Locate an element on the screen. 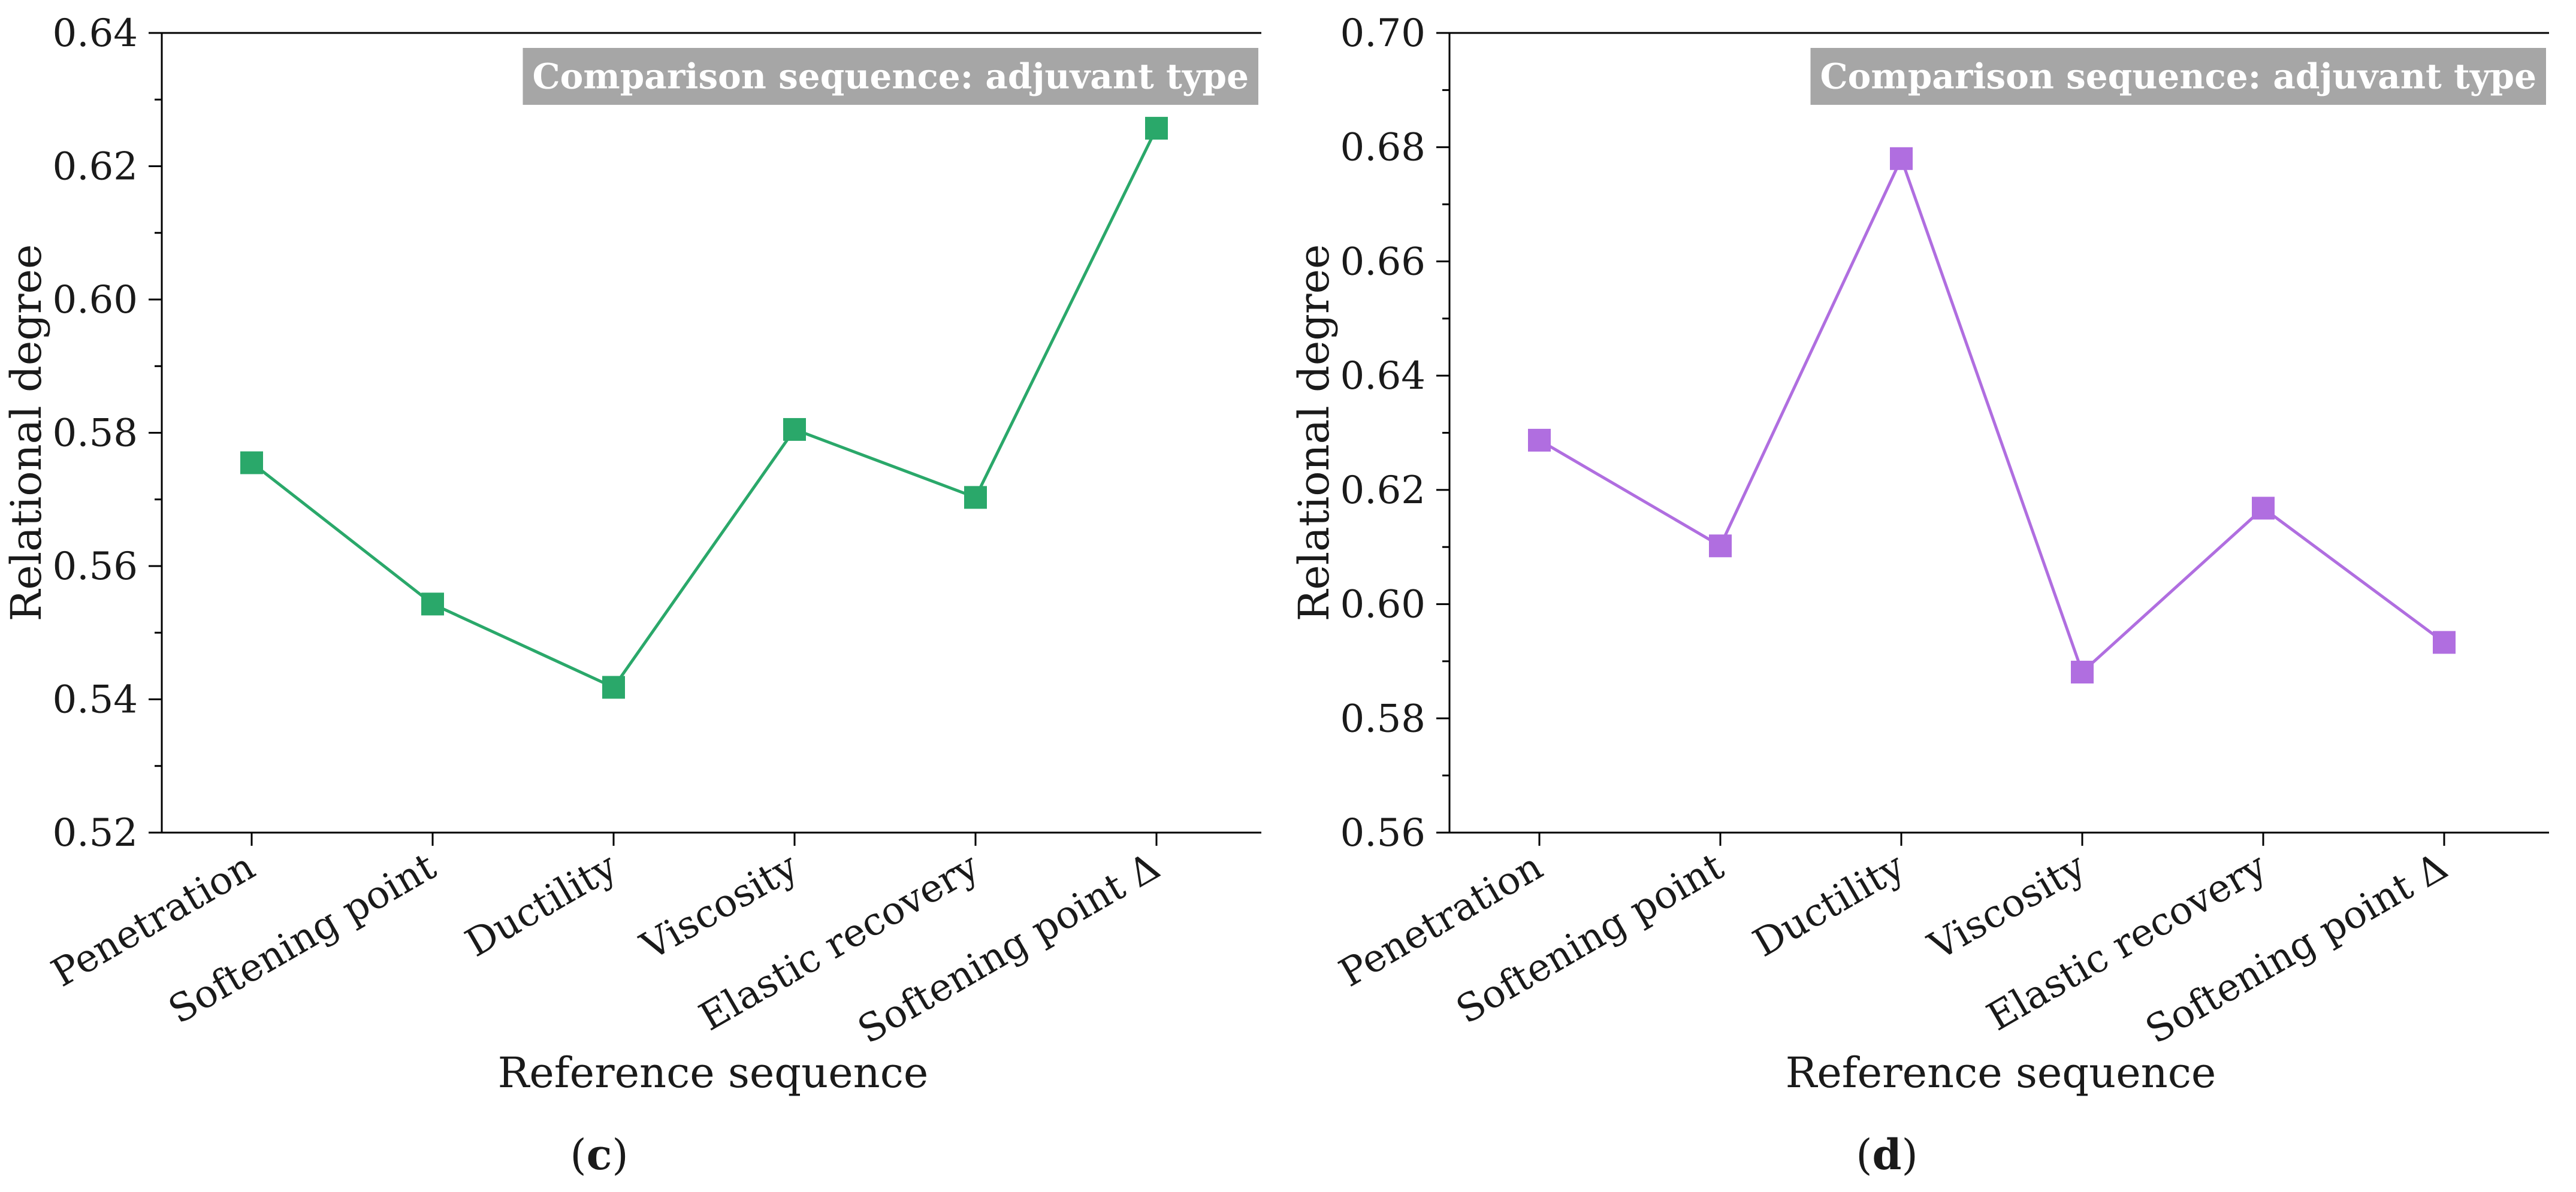 The height and width of the screenshot is (1192, 2576). y-tick-label: 0.66 is located at coordinates (1383, 262).